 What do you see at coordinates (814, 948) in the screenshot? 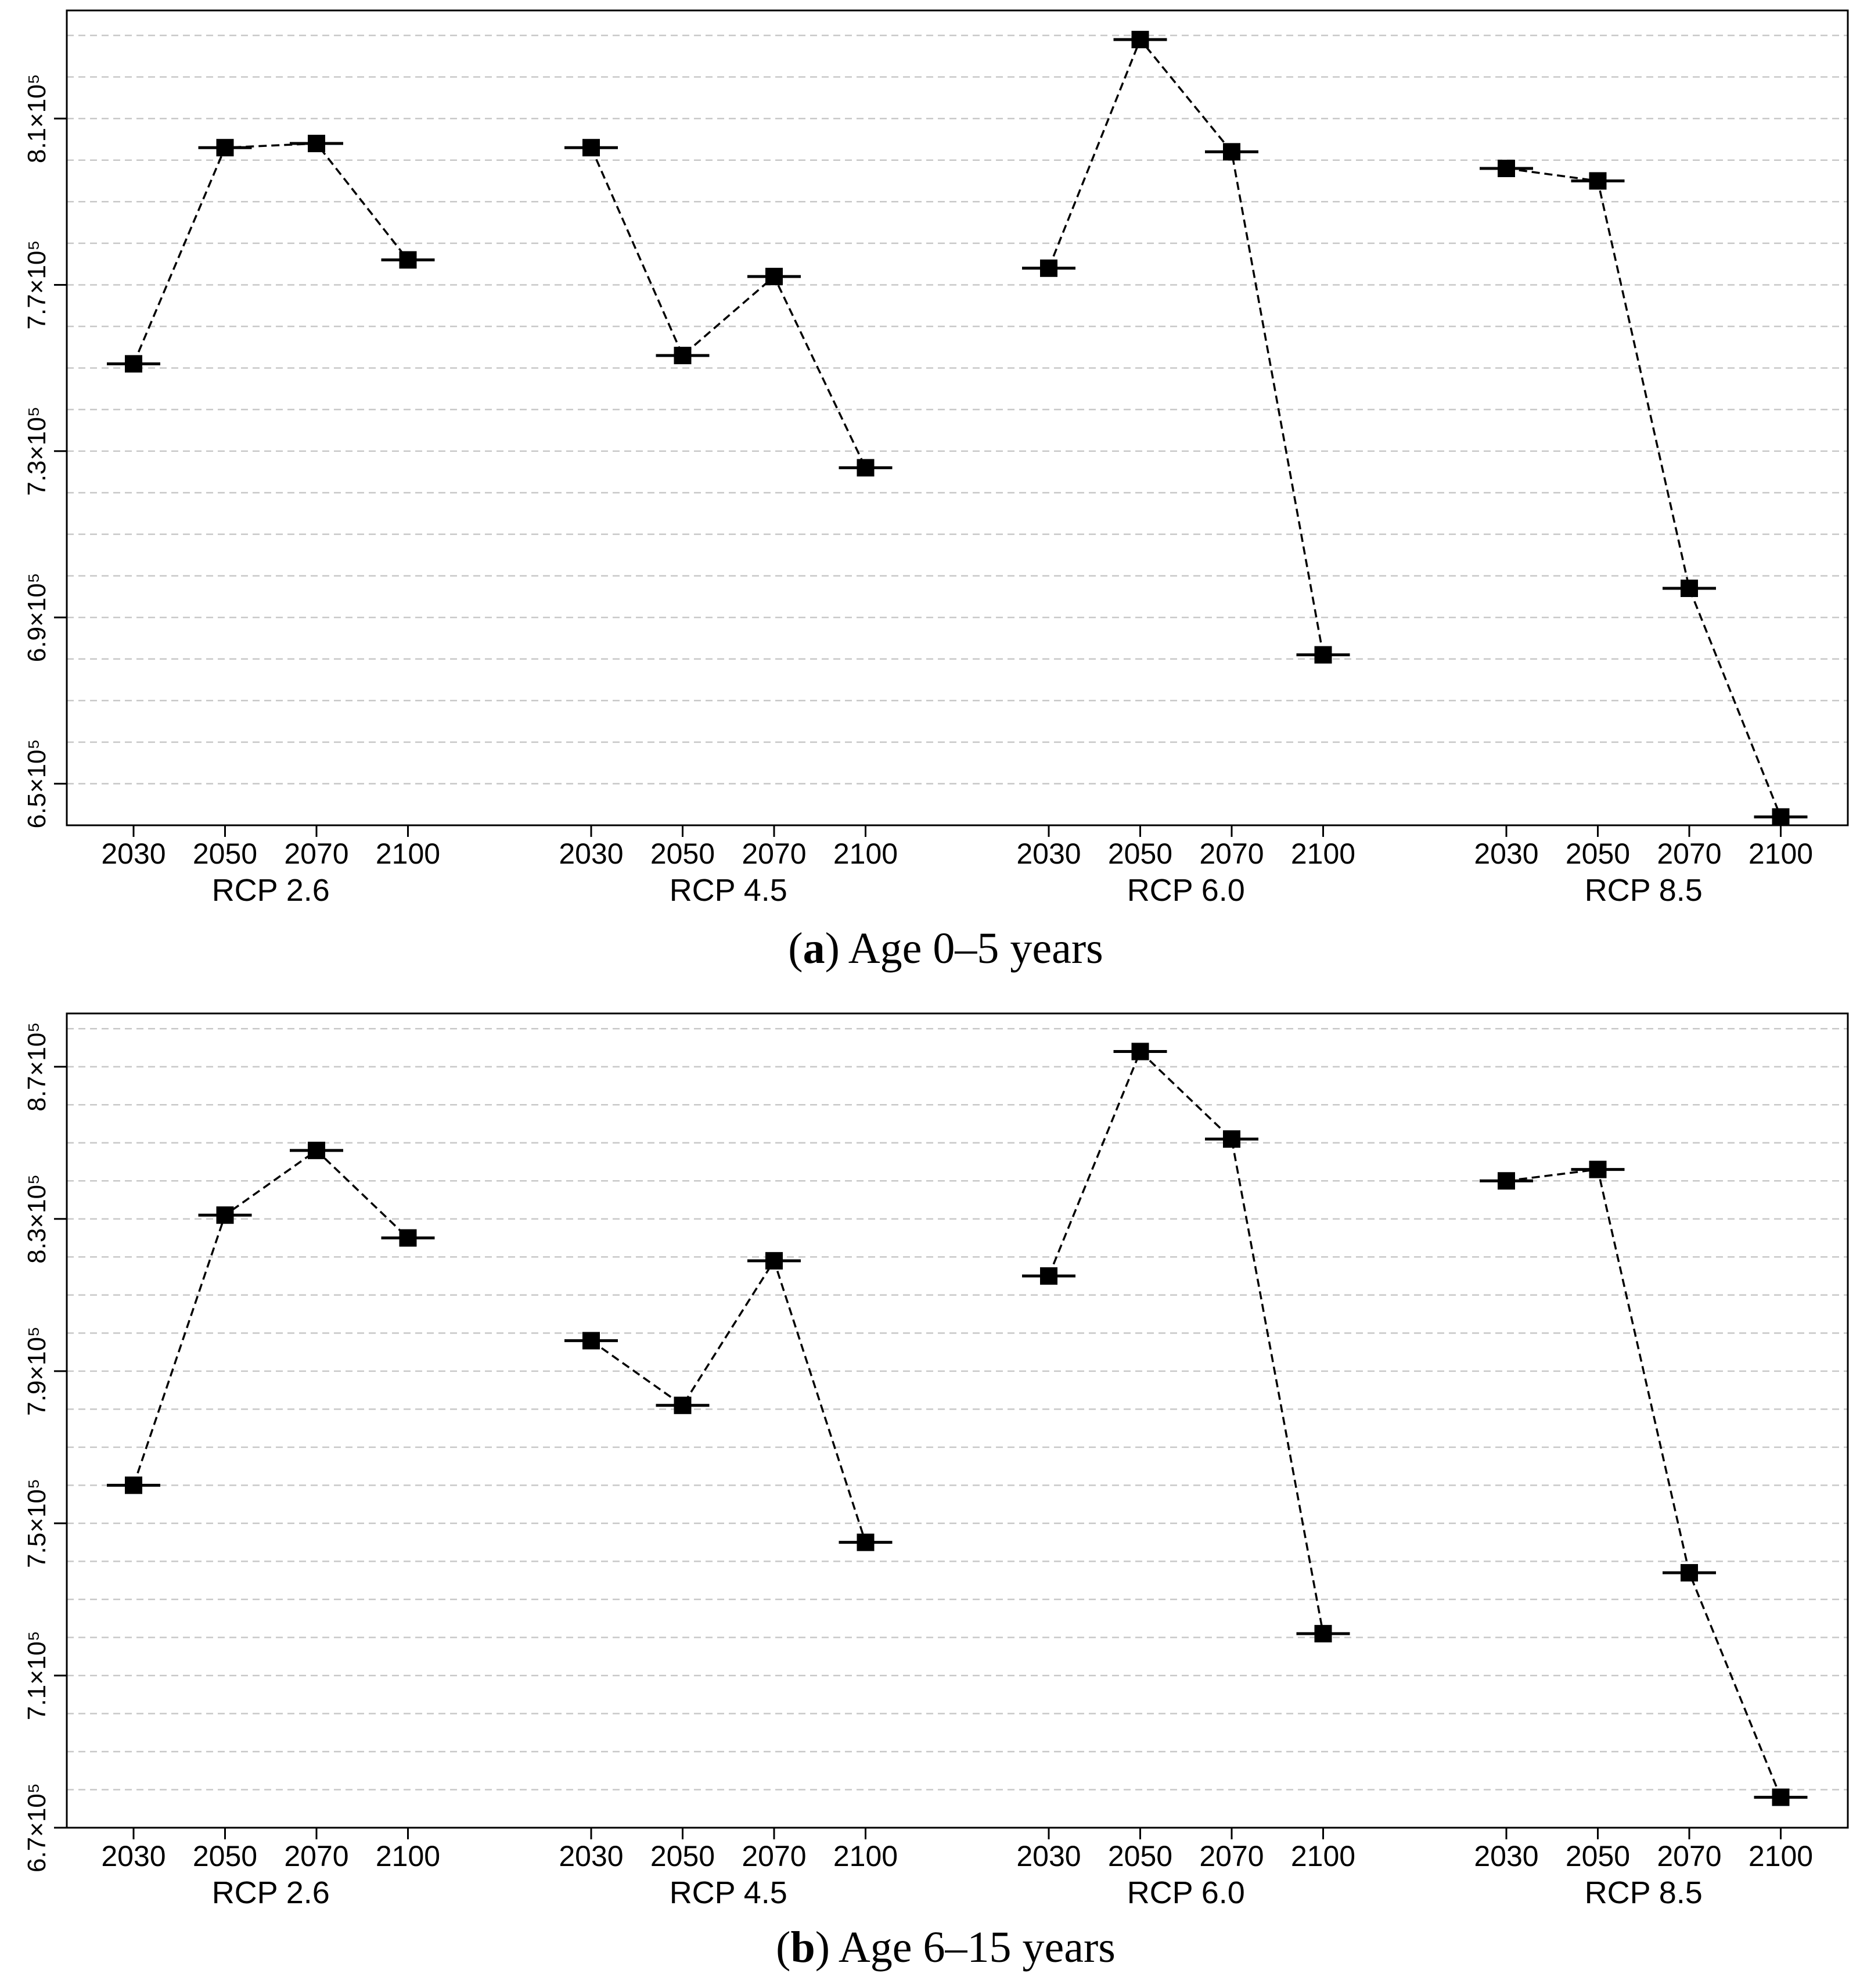
I see `caption-panel-letter: a` at bounding box center [814, 948].